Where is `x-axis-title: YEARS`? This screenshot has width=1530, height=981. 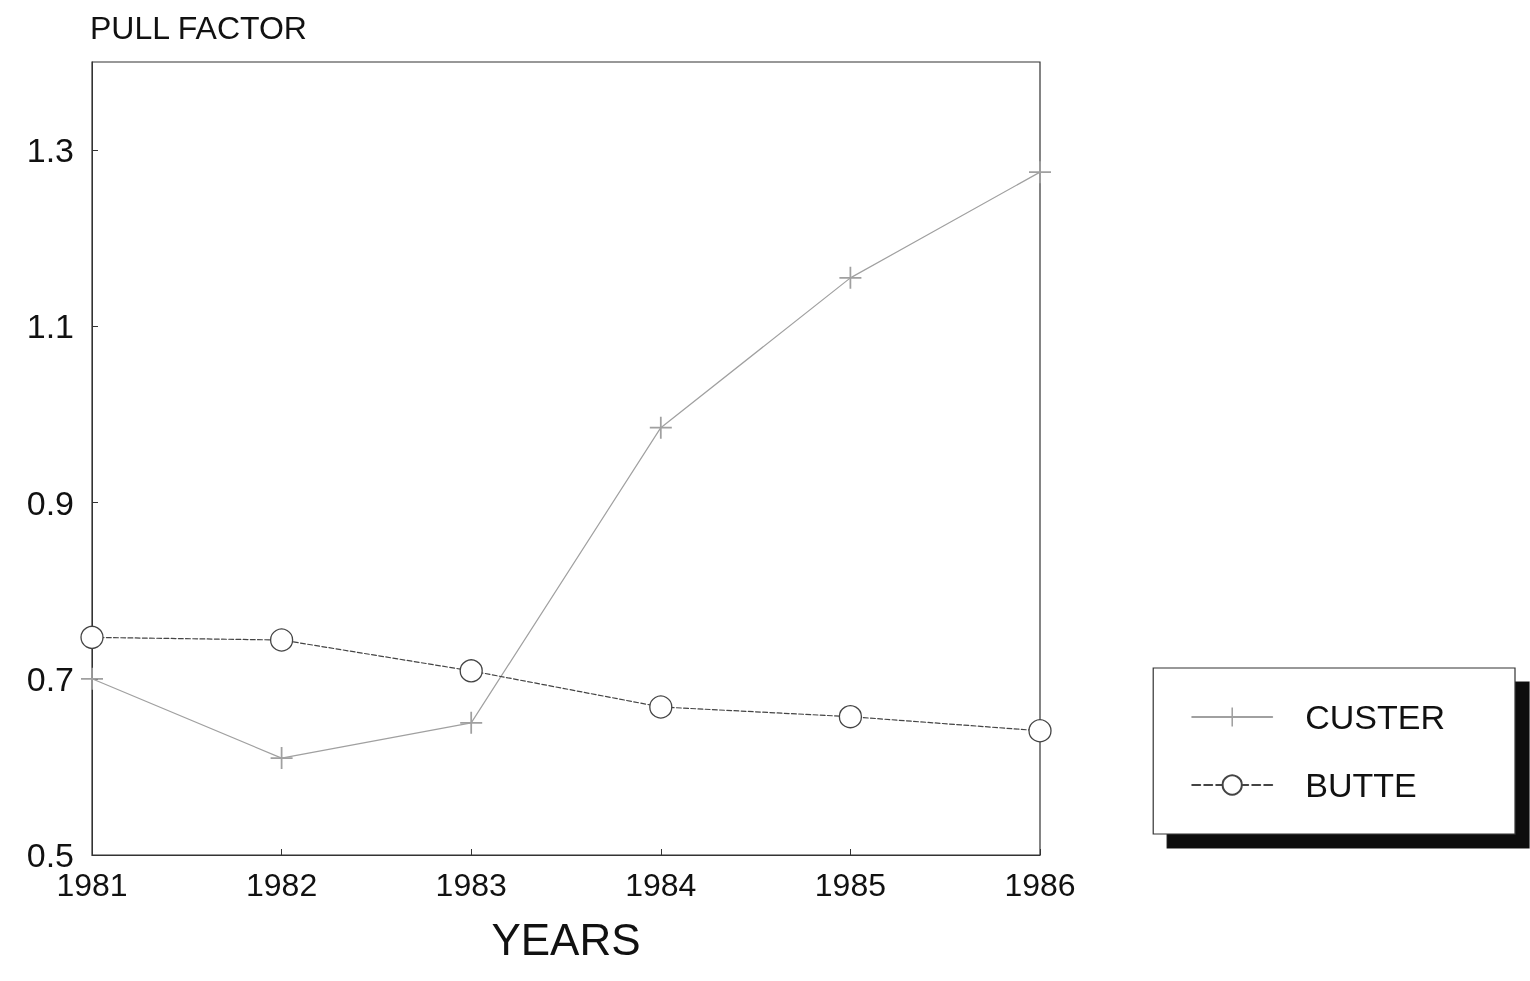 x-axis-title: YEARS is located at coordinates (566, 939).